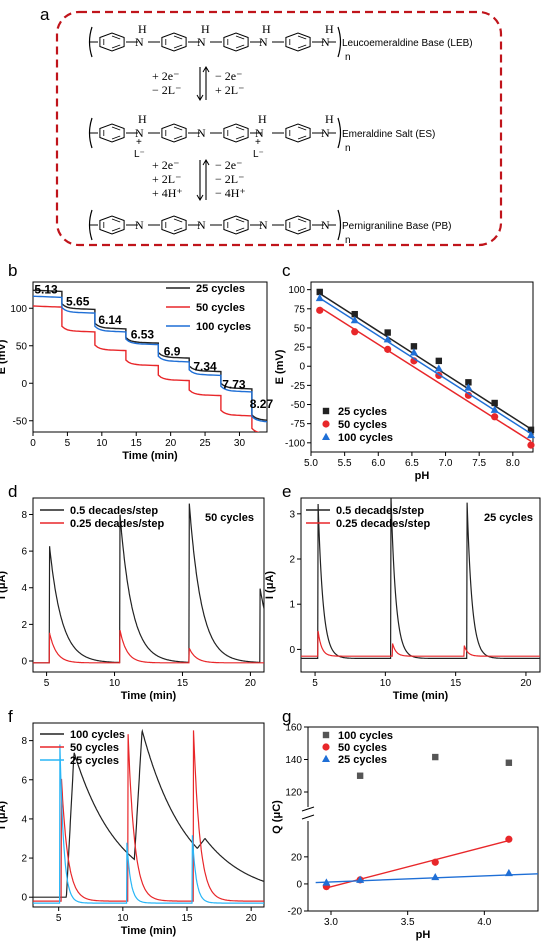 The width and height of the screenshot is (550, 948). I want to click on panel-annotation: 50 cycles, so click(229, 518).